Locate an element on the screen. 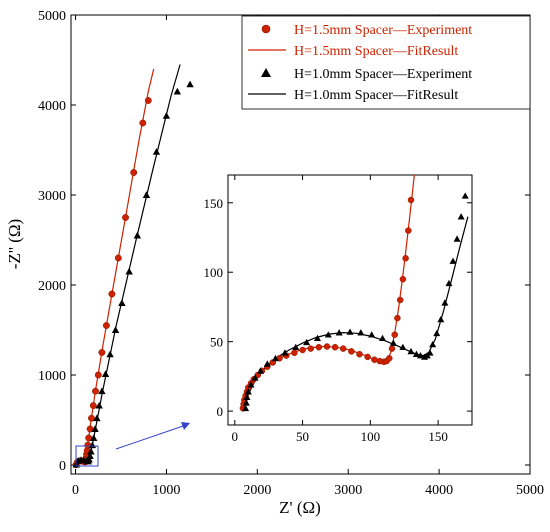 This screenshot has height=532, width=550. legend-item-h15-experiment: H=1.5mm Spacer—Experiment is located at coordinates (366, 30).